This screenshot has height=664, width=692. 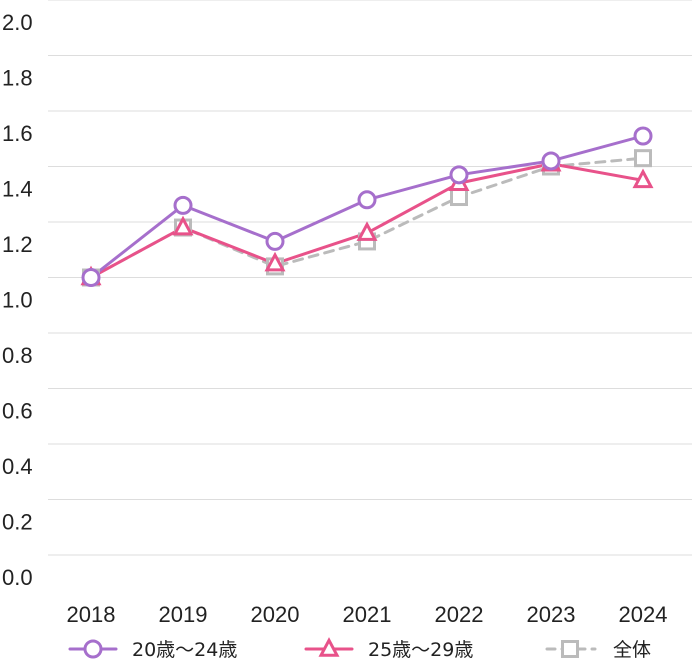 I want to click on legend-label: 20歳〜24歳, so click(x=184, y=650).